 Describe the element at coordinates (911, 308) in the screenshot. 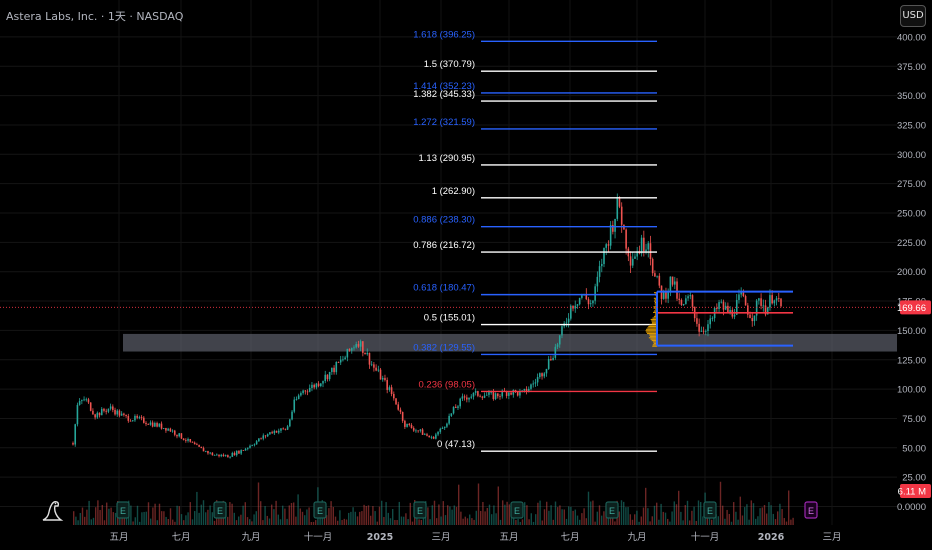

I see `last-price-label: 169.66` at that location.